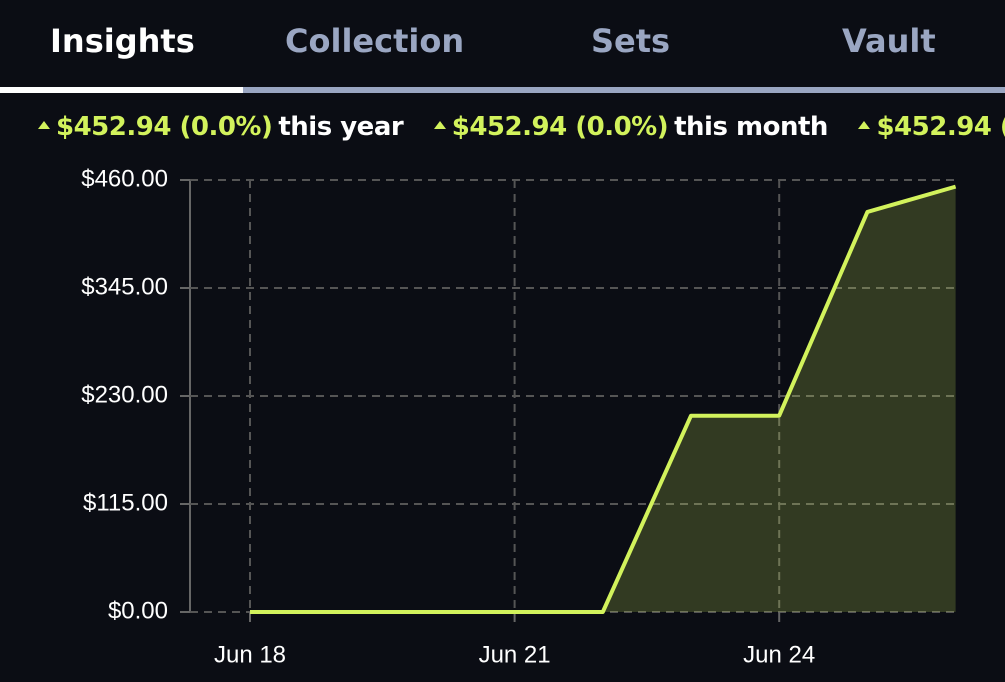  Describe the element at coordinates (124, 286) in the screenshot. I see `y-tick-label: $345.00` at that location.